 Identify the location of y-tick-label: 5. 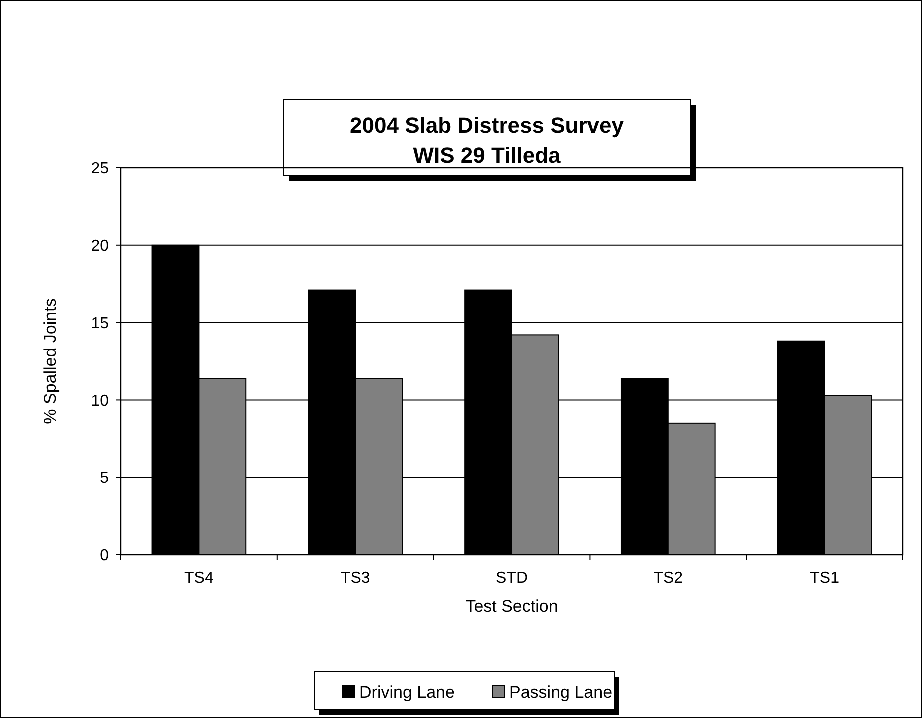
(105, 479).